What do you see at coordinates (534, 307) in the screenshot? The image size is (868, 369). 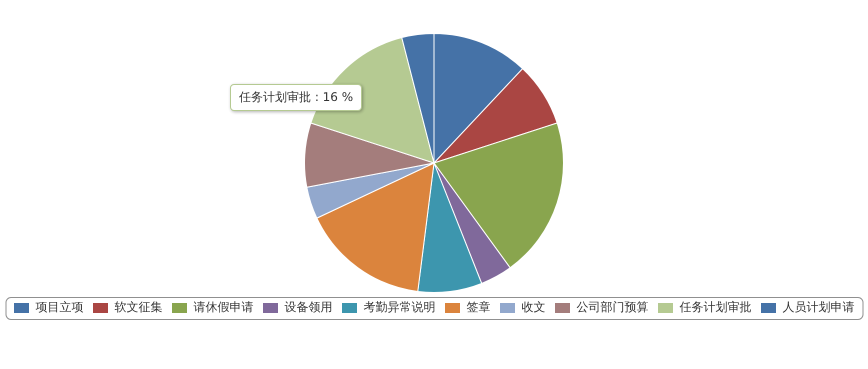 I see `legend-label: 收文` at bounding box center [534, 307].